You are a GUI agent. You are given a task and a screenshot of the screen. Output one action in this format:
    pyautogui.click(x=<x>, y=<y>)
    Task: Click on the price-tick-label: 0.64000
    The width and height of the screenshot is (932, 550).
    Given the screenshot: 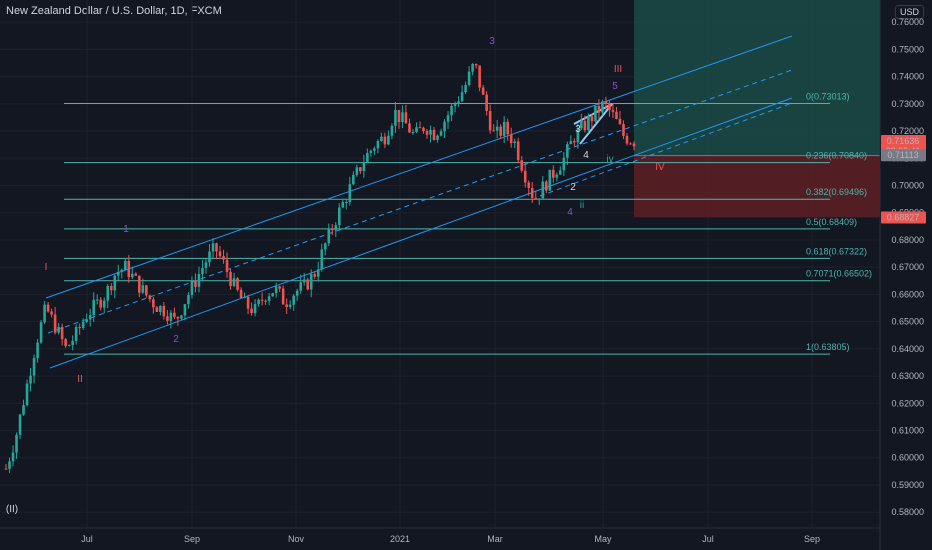 What is the action you would take?
    pyautogui.click(x=907, y=349)
    